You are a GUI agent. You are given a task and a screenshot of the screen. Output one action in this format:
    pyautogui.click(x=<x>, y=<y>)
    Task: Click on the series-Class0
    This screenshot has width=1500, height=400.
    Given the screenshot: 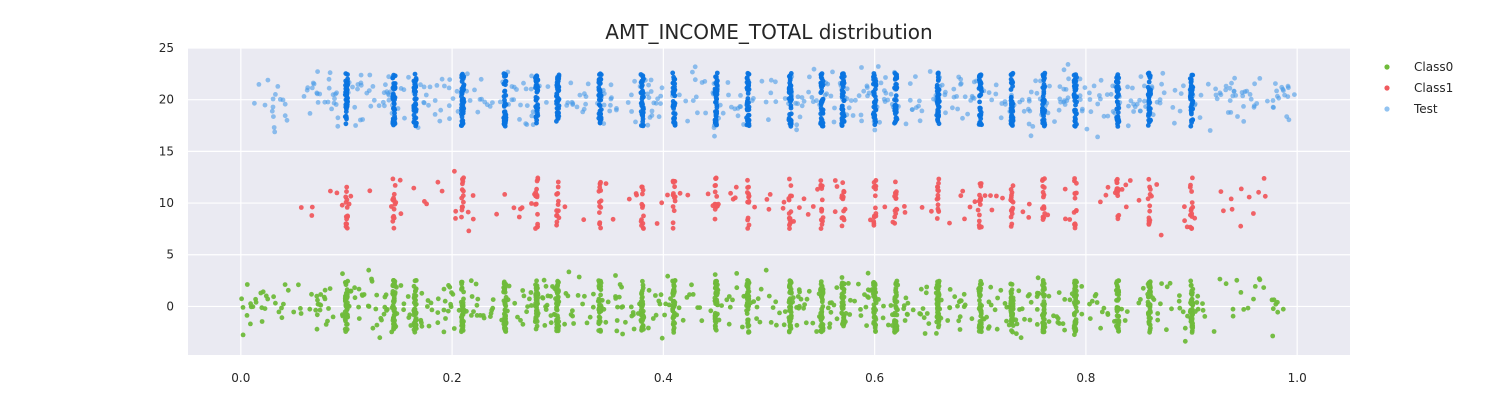 What is the action you would take?
    pyautogui.click(x=762, y=305)
    